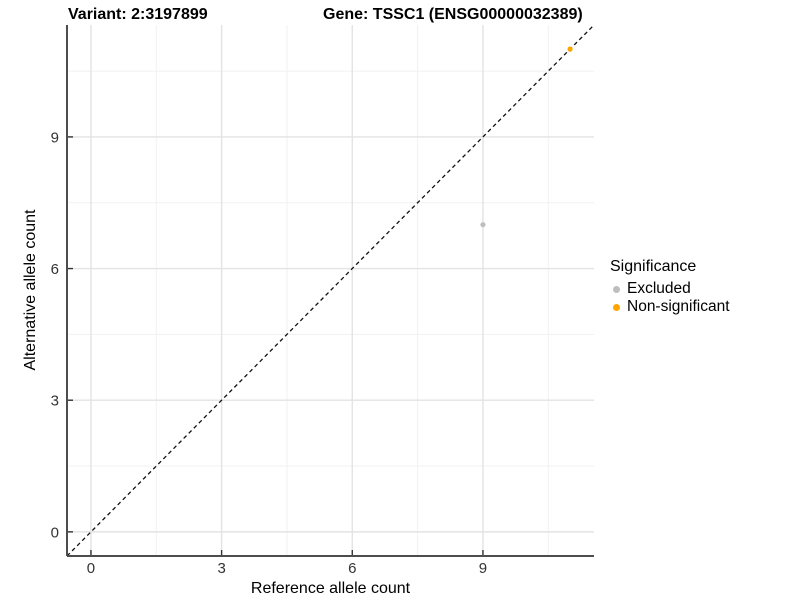 The image size is (800, 600). What do you see at coordinates (678, 306) in the screenshot?
I see `legend-item-label: Non-significant` at bounding box center [678, 306].